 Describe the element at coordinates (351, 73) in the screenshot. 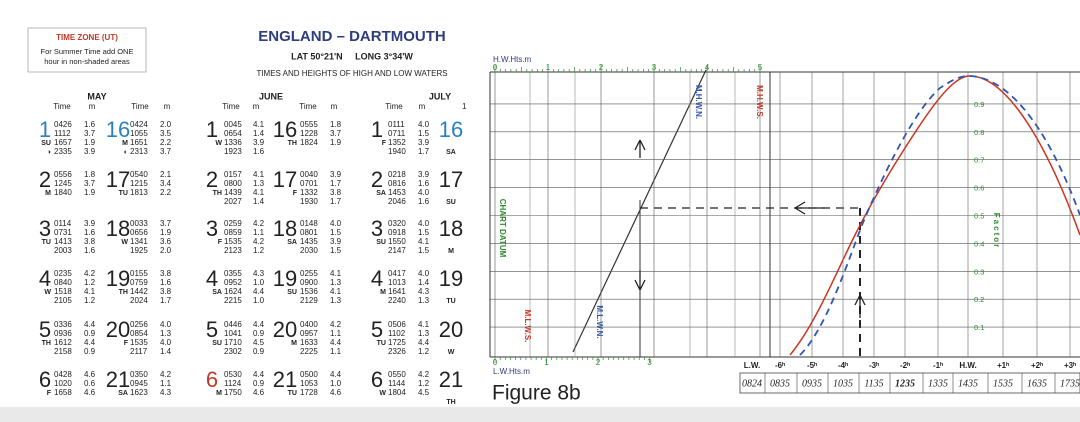

I see `subtitle: TIMES AND HEIGHTS OF HIGH AND LOW WATERS` at that location.